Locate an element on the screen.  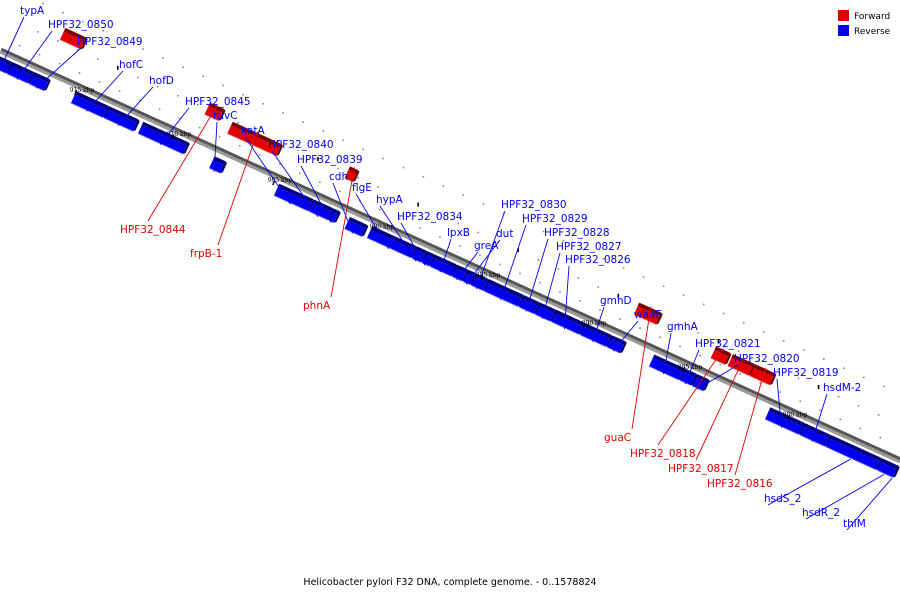
gene-block-unlabeled-forward is located at coordinates (73, 38).